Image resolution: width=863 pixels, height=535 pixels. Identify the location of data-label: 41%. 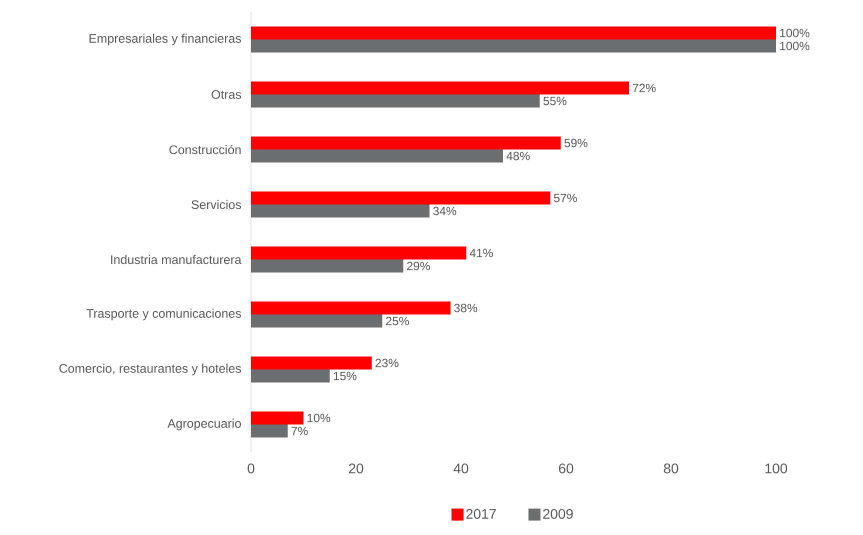
(481, 253).